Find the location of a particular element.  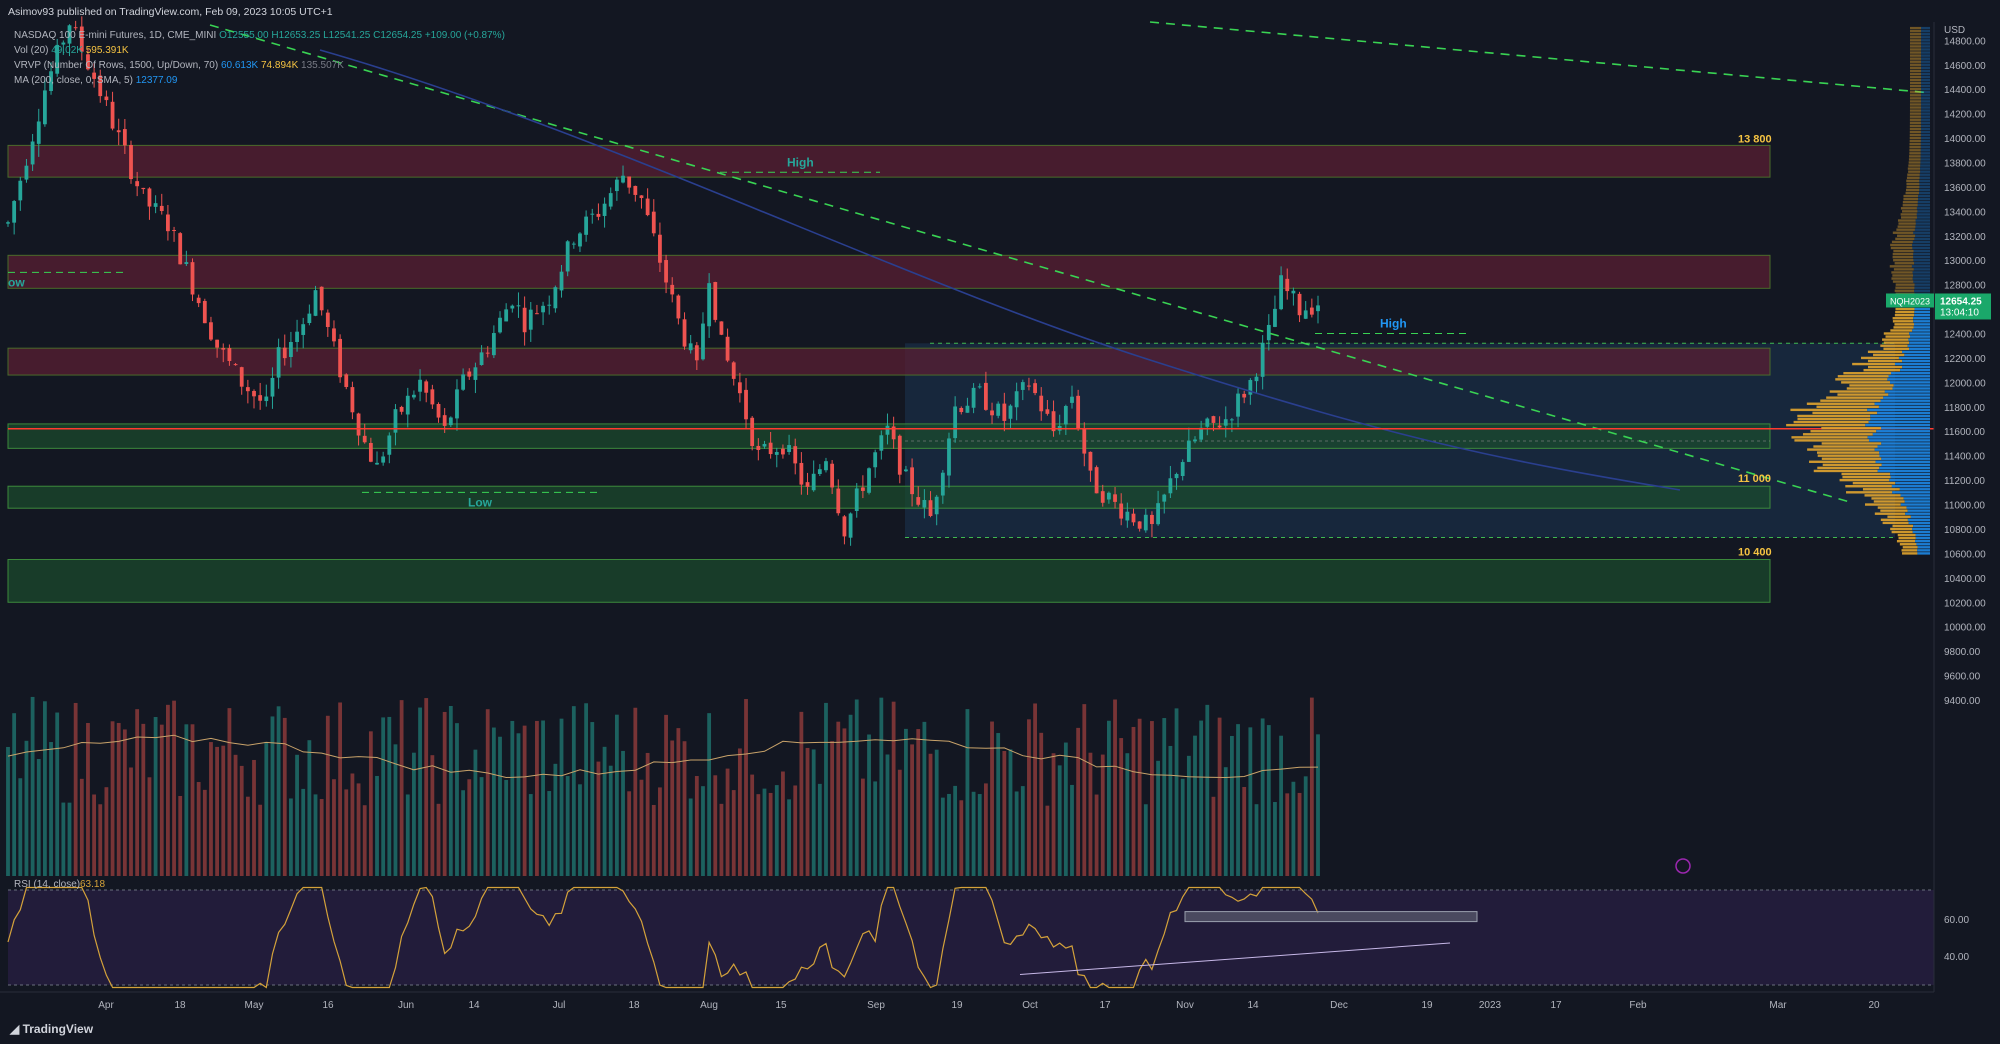

zone-label-11000: 11 000 is located at coordinates (1754, 479).